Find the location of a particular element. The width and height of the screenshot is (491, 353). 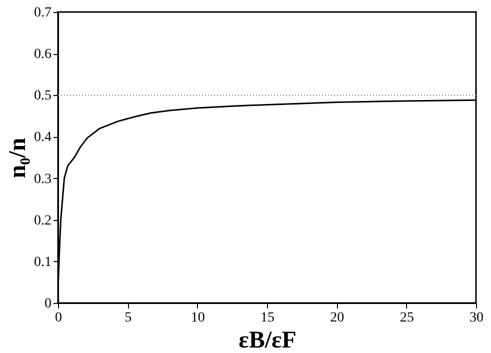

y-tick-label: 0.1 is located at coordinates (43, 262).